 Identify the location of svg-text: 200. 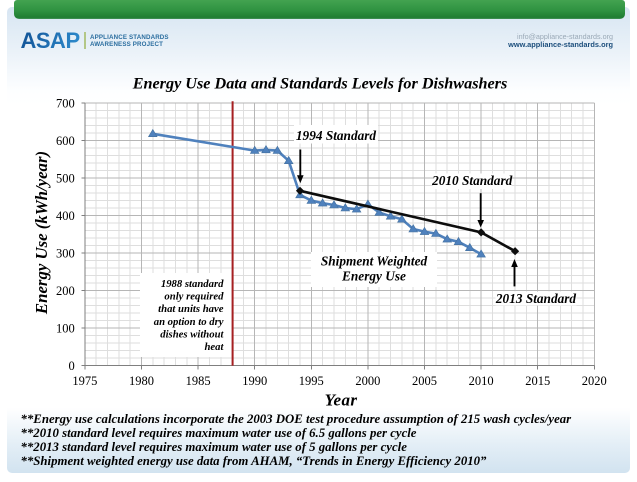
(65, 291).